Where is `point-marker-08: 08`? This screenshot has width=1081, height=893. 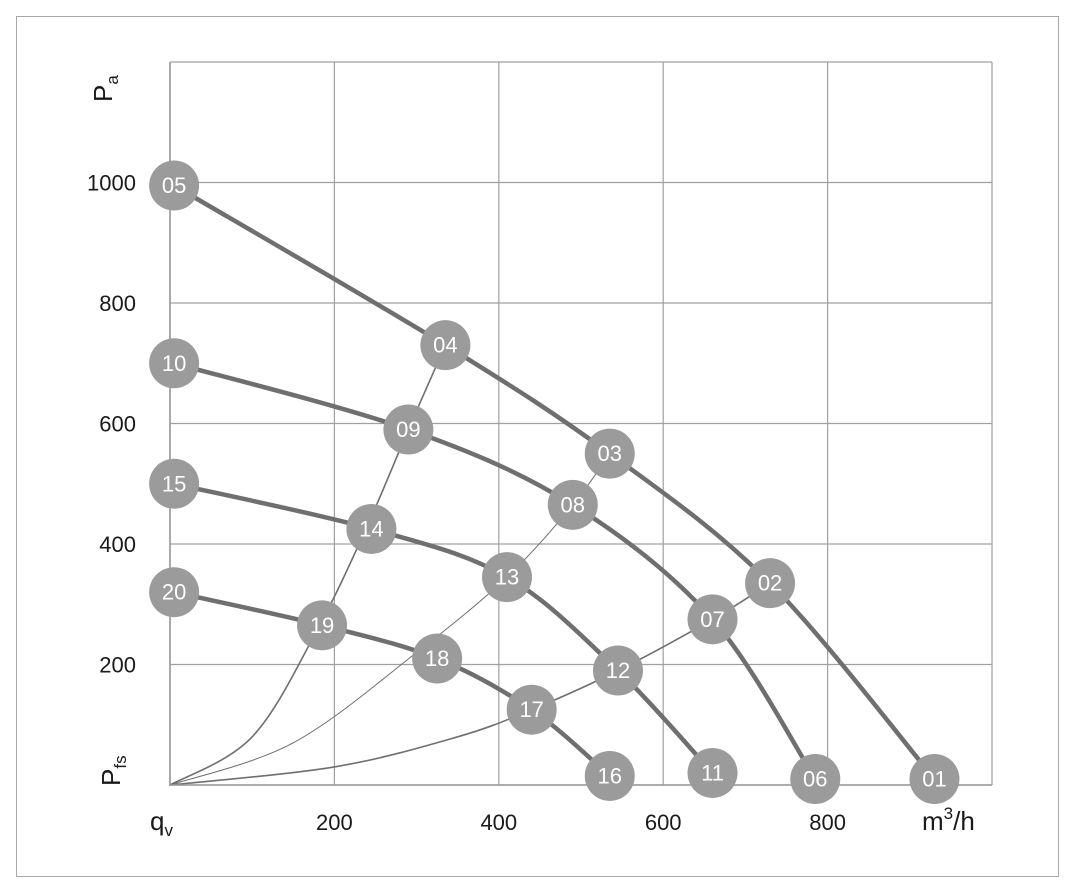
point-marker-08: 08 is located at coordinates (572, 504).